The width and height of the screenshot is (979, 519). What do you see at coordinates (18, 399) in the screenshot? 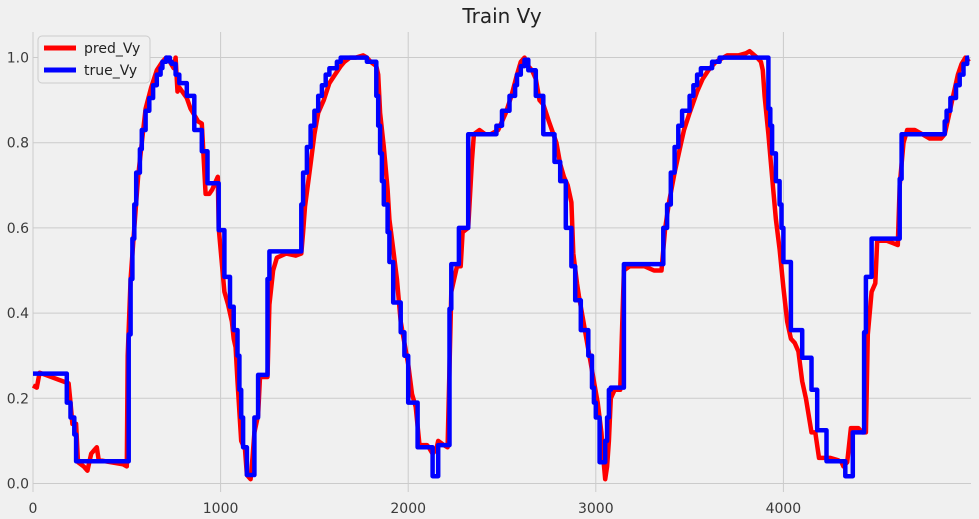
I see `y-tick-label: 0.2` at bounding box center [18, 399].